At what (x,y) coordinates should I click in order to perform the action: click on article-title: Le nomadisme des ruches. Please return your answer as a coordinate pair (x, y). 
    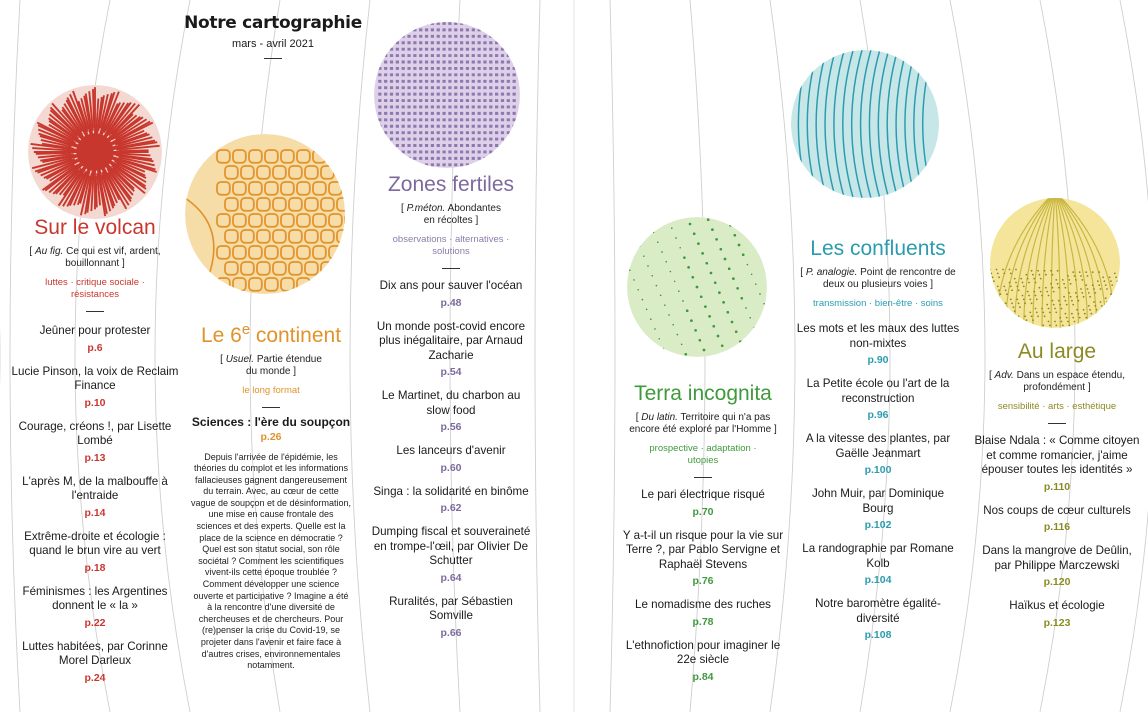
    Looking at the image, I should click on (703, 604).